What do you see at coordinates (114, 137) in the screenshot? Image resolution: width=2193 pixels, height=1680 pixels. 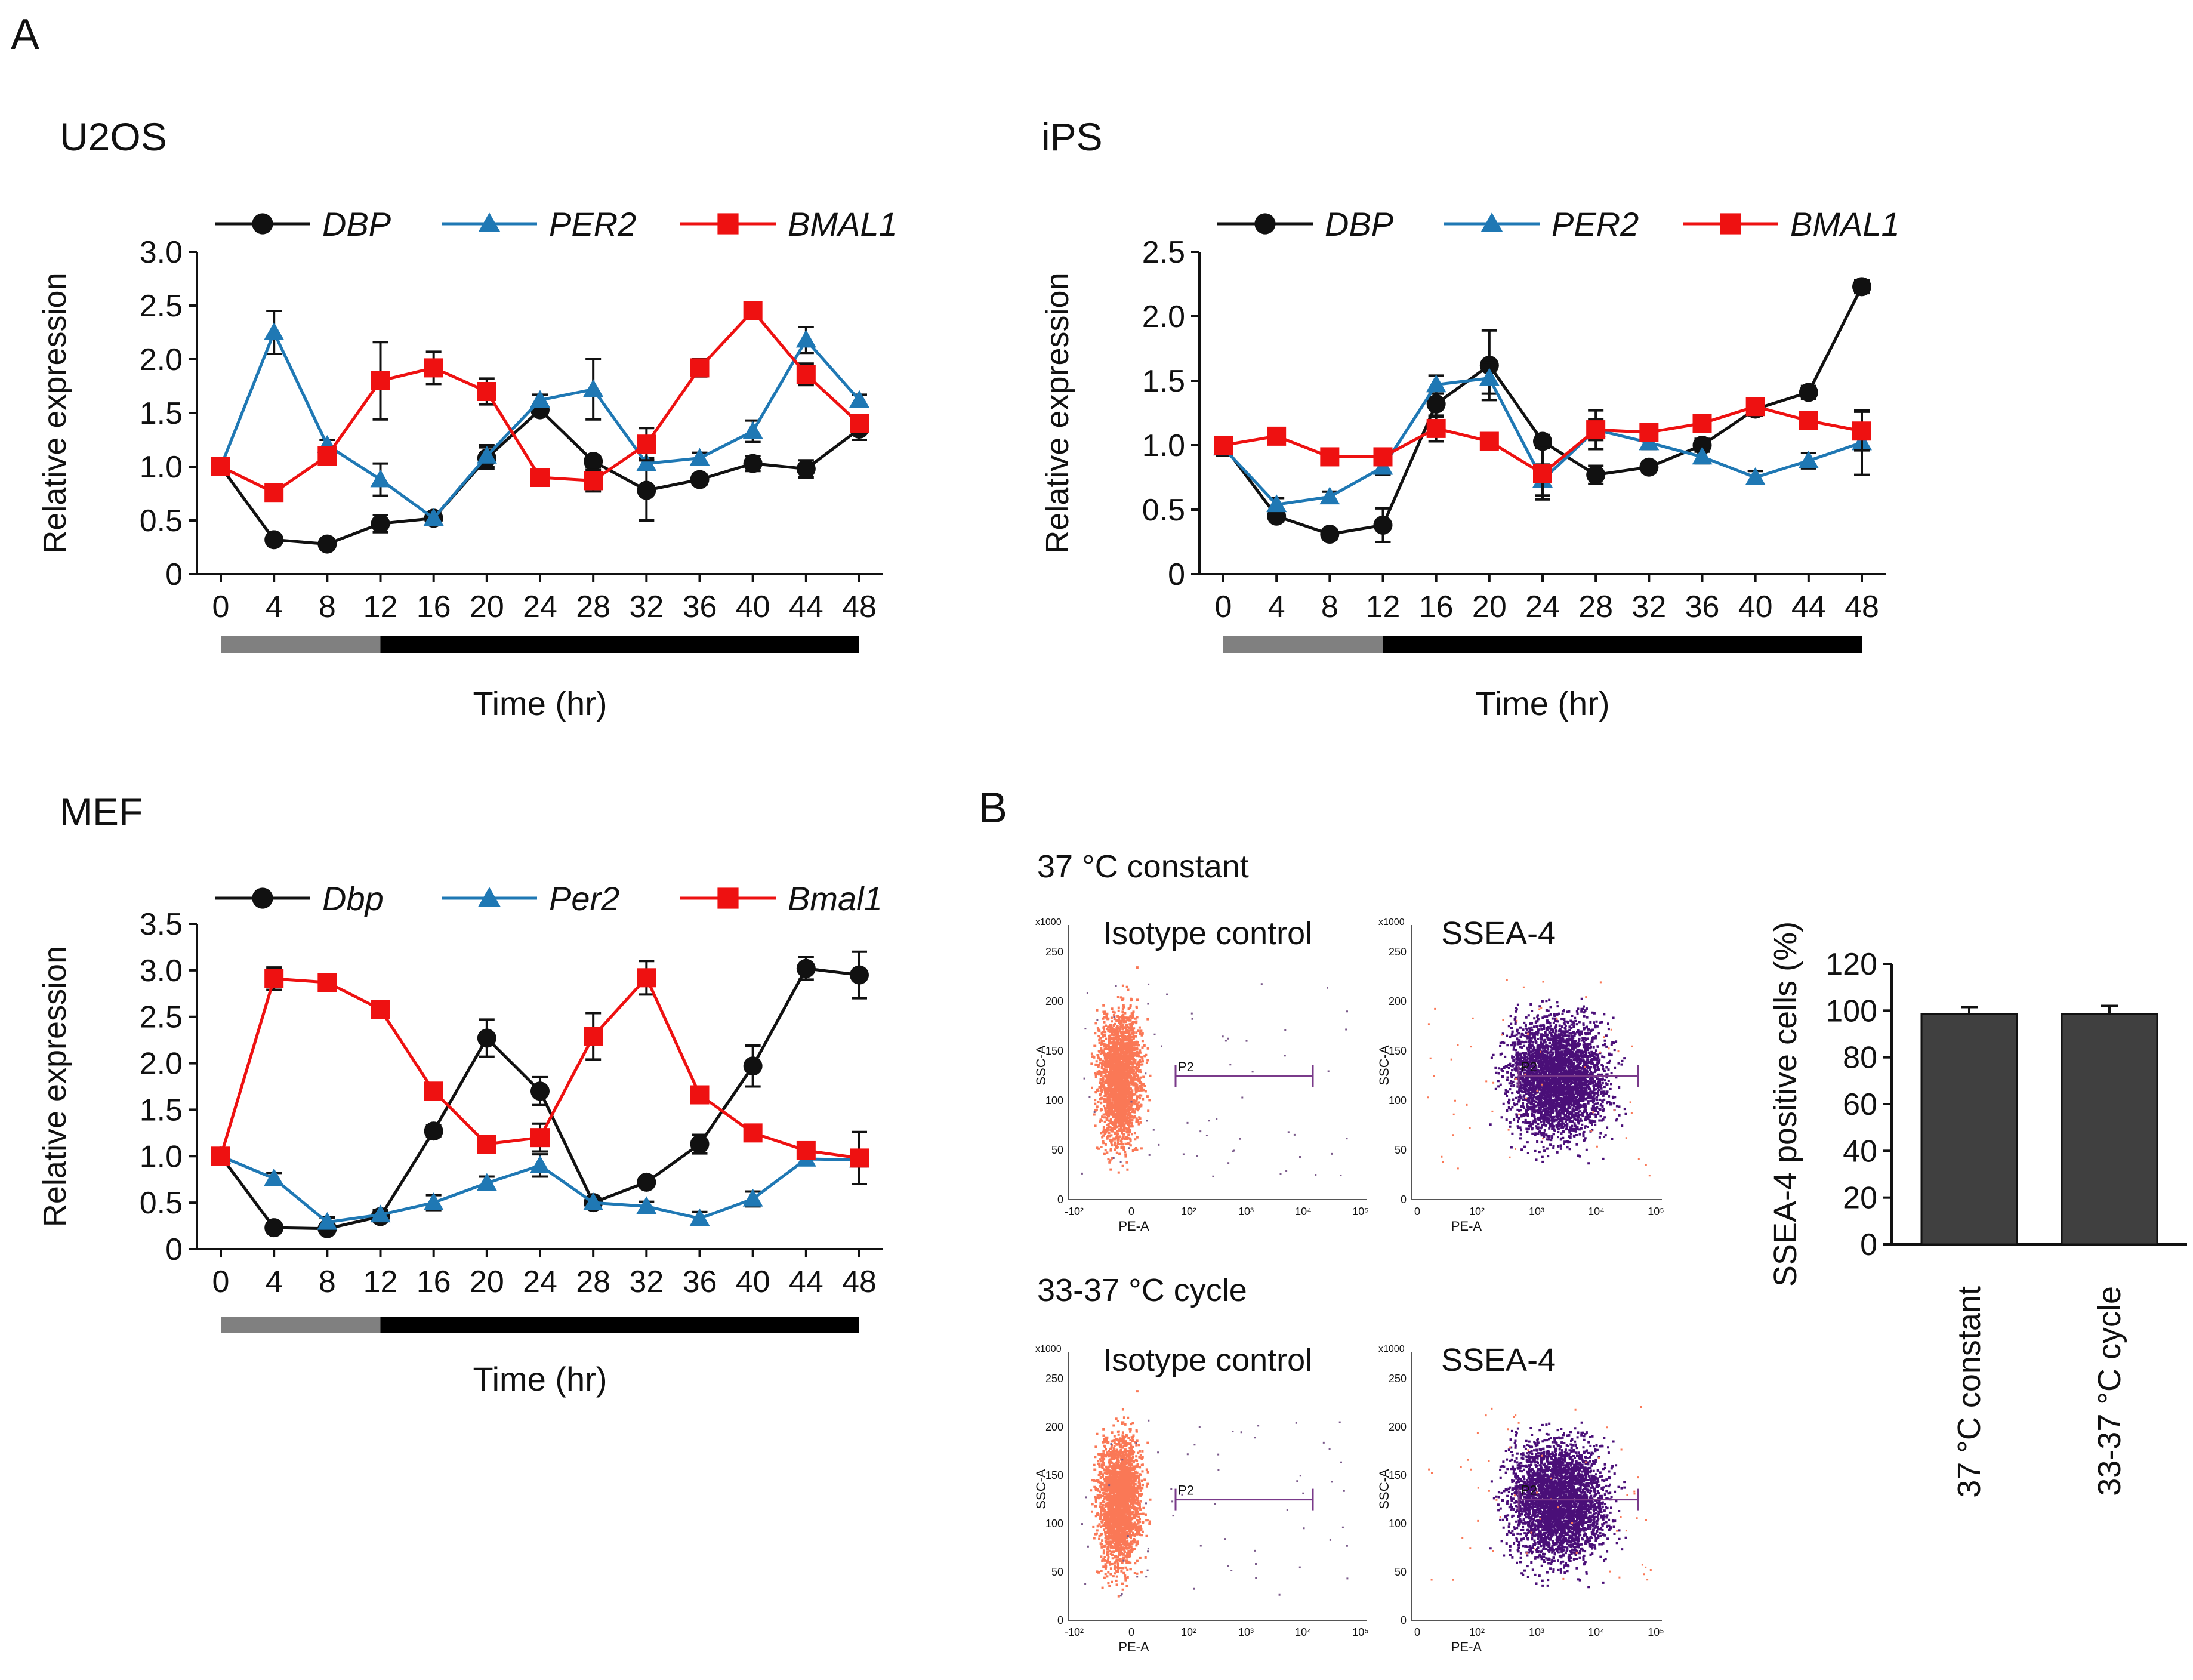 I see `u2os-title: U2OS` at bounding box center [114, 137].